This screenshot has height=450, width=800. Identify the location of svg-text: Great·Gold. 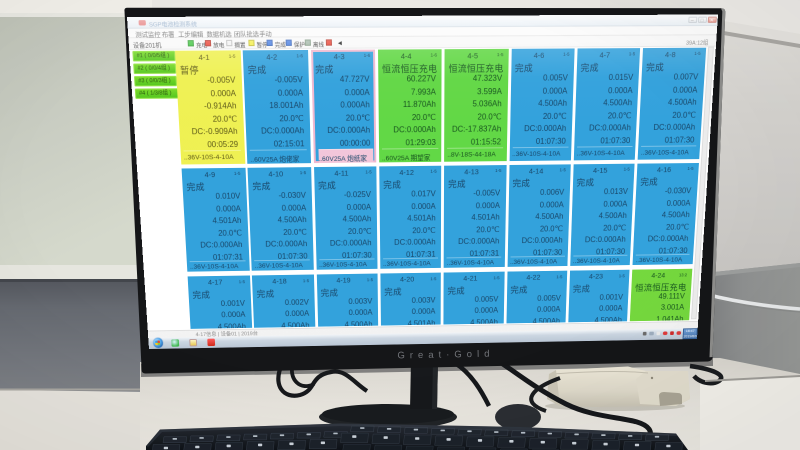
(445, 355).